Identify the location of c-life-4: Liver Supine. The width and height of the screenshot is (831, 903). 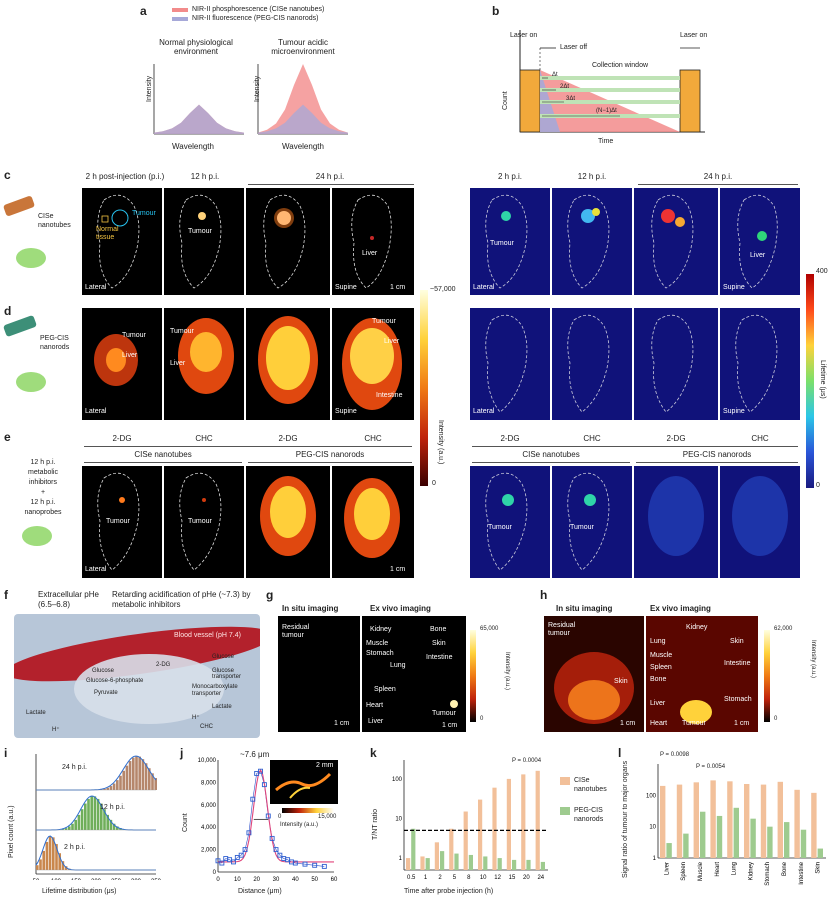
(760, 241).